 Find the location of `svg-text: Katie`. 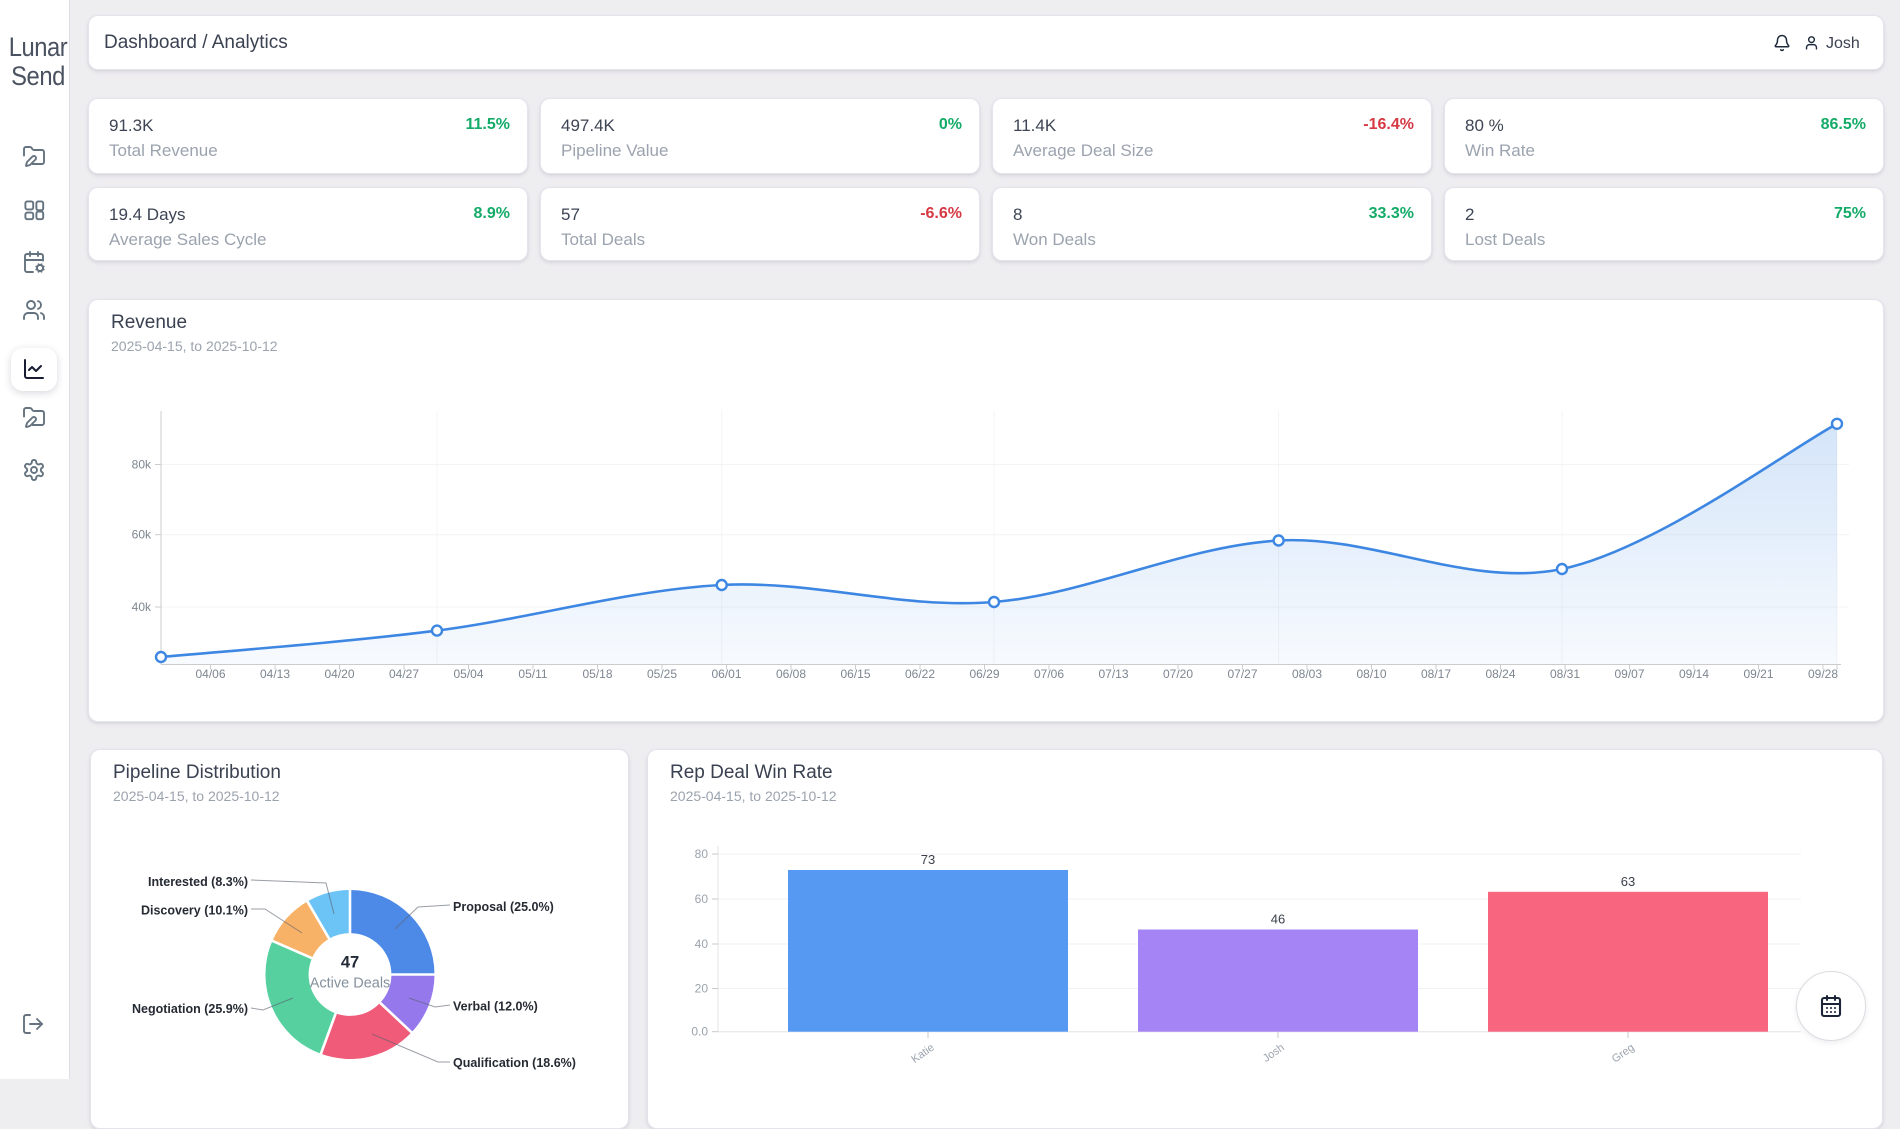

svg-text: Katie is located at coordinates (922, 1054).